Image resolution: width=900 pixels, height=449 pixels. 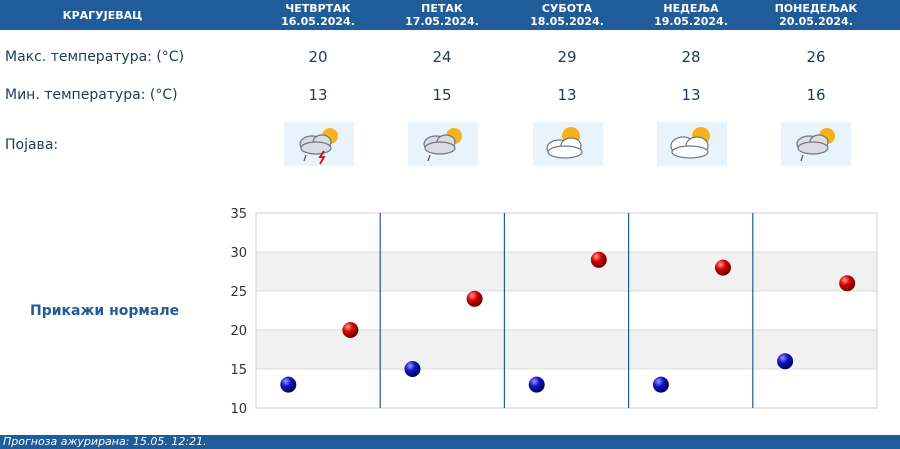 What do you see at coordinates (816, 21) in the screenshot?
I see `day-date: 20.05.2024.` at bounding box center [816, 21].